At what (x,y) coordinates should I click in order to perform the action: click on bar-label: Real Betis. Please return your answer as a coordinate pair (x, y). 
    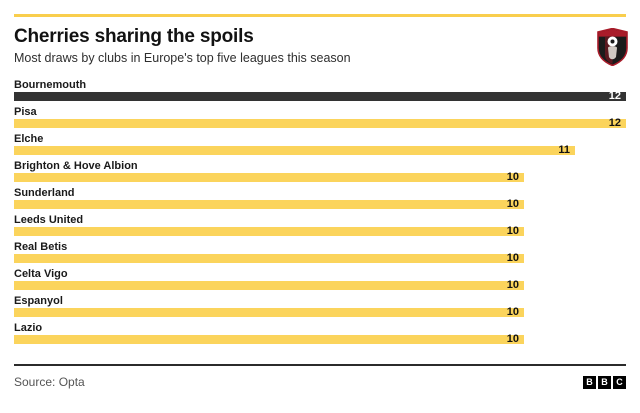
    Looking at the image, I should click on (41, 247).